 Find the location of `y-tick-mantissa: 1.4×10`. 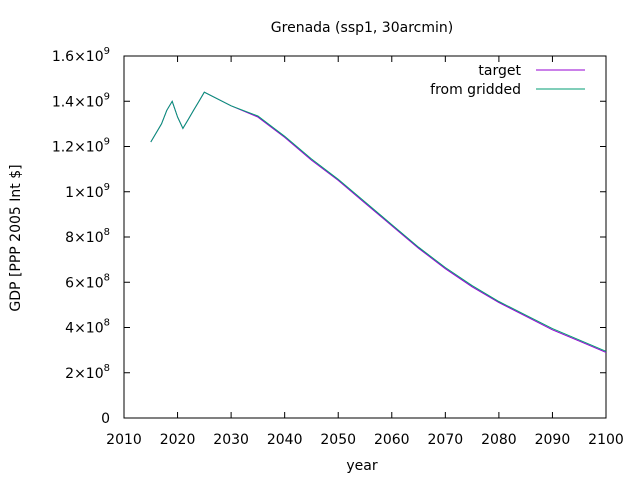

y-tick-mantissa: 1.4×10 is located at coordinates (78, 102).